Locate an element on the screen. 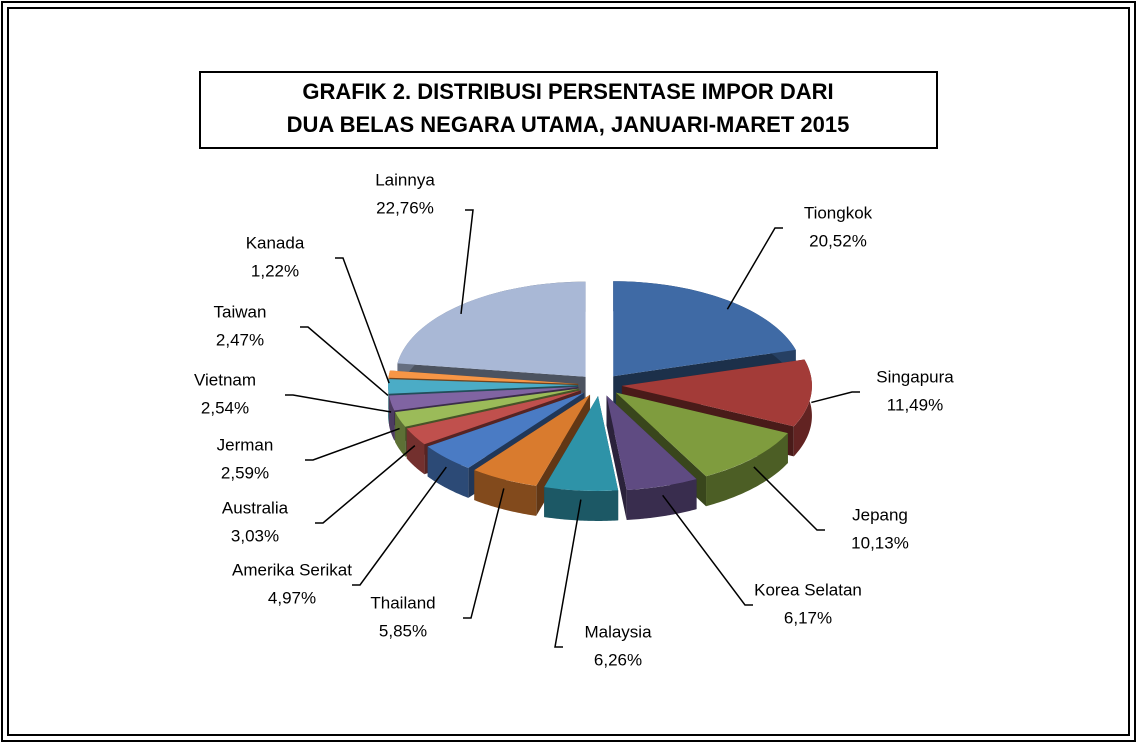 This screenshot has height=748, width=1137. slice-label: Vietnam is located at coordinates (225, 379).